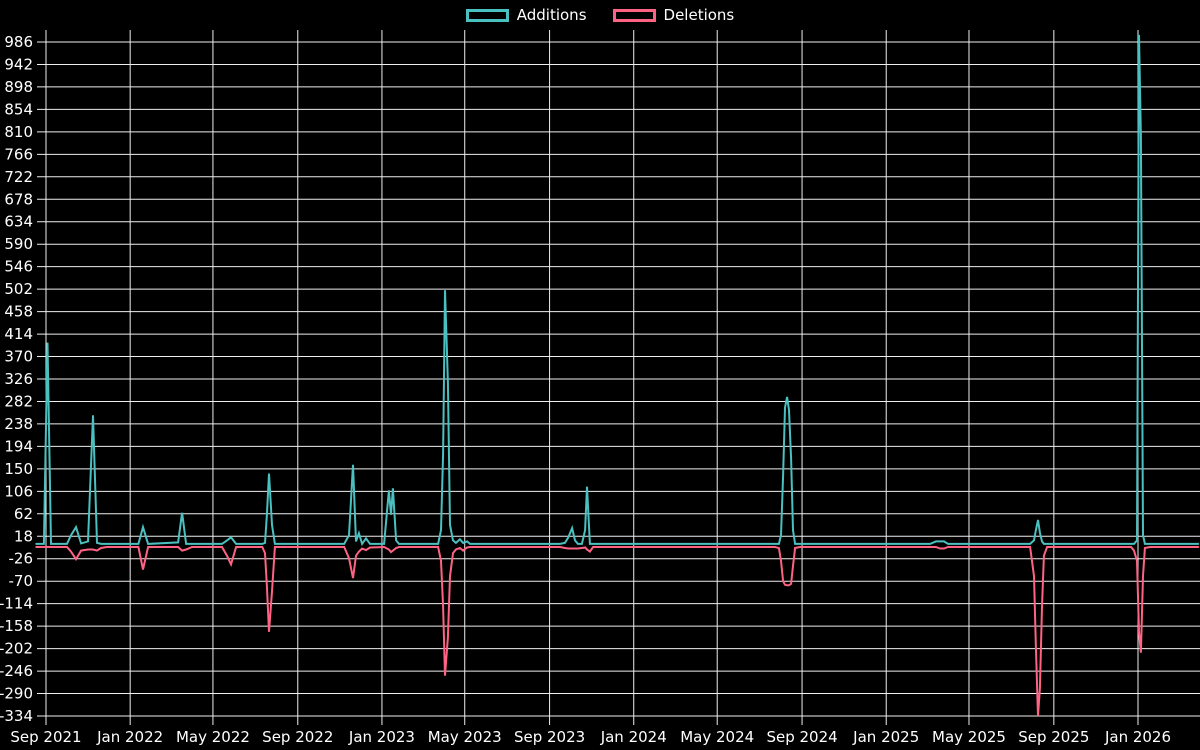 This screenshot has width=1200, height=750. What do you see at coordinates (18, 109) in the screenshot?
I see `y-tick-label: 854` at bounding box center [18, 109].